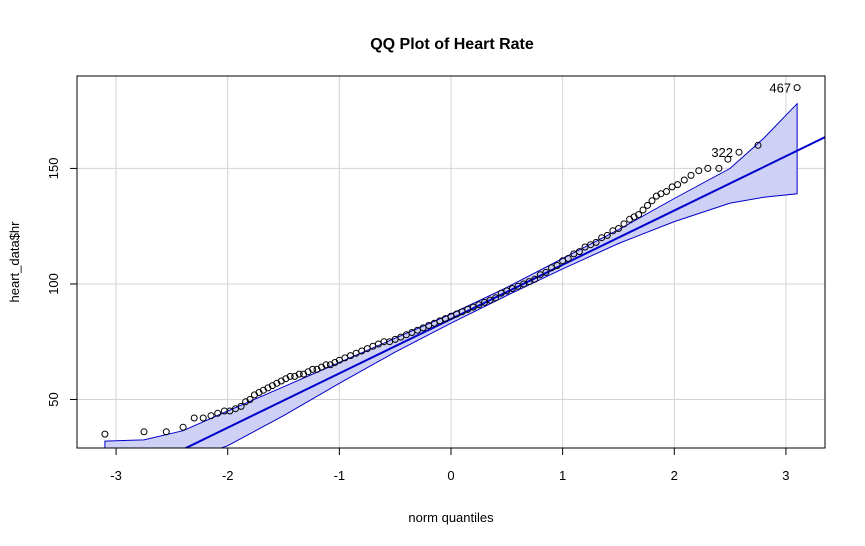 Image resolution: width=865 pixels, height=546 pixels. Describe the element at coordinates (674, 475) in the screenshot. I see `x-tick-label-5: 2` at that location.